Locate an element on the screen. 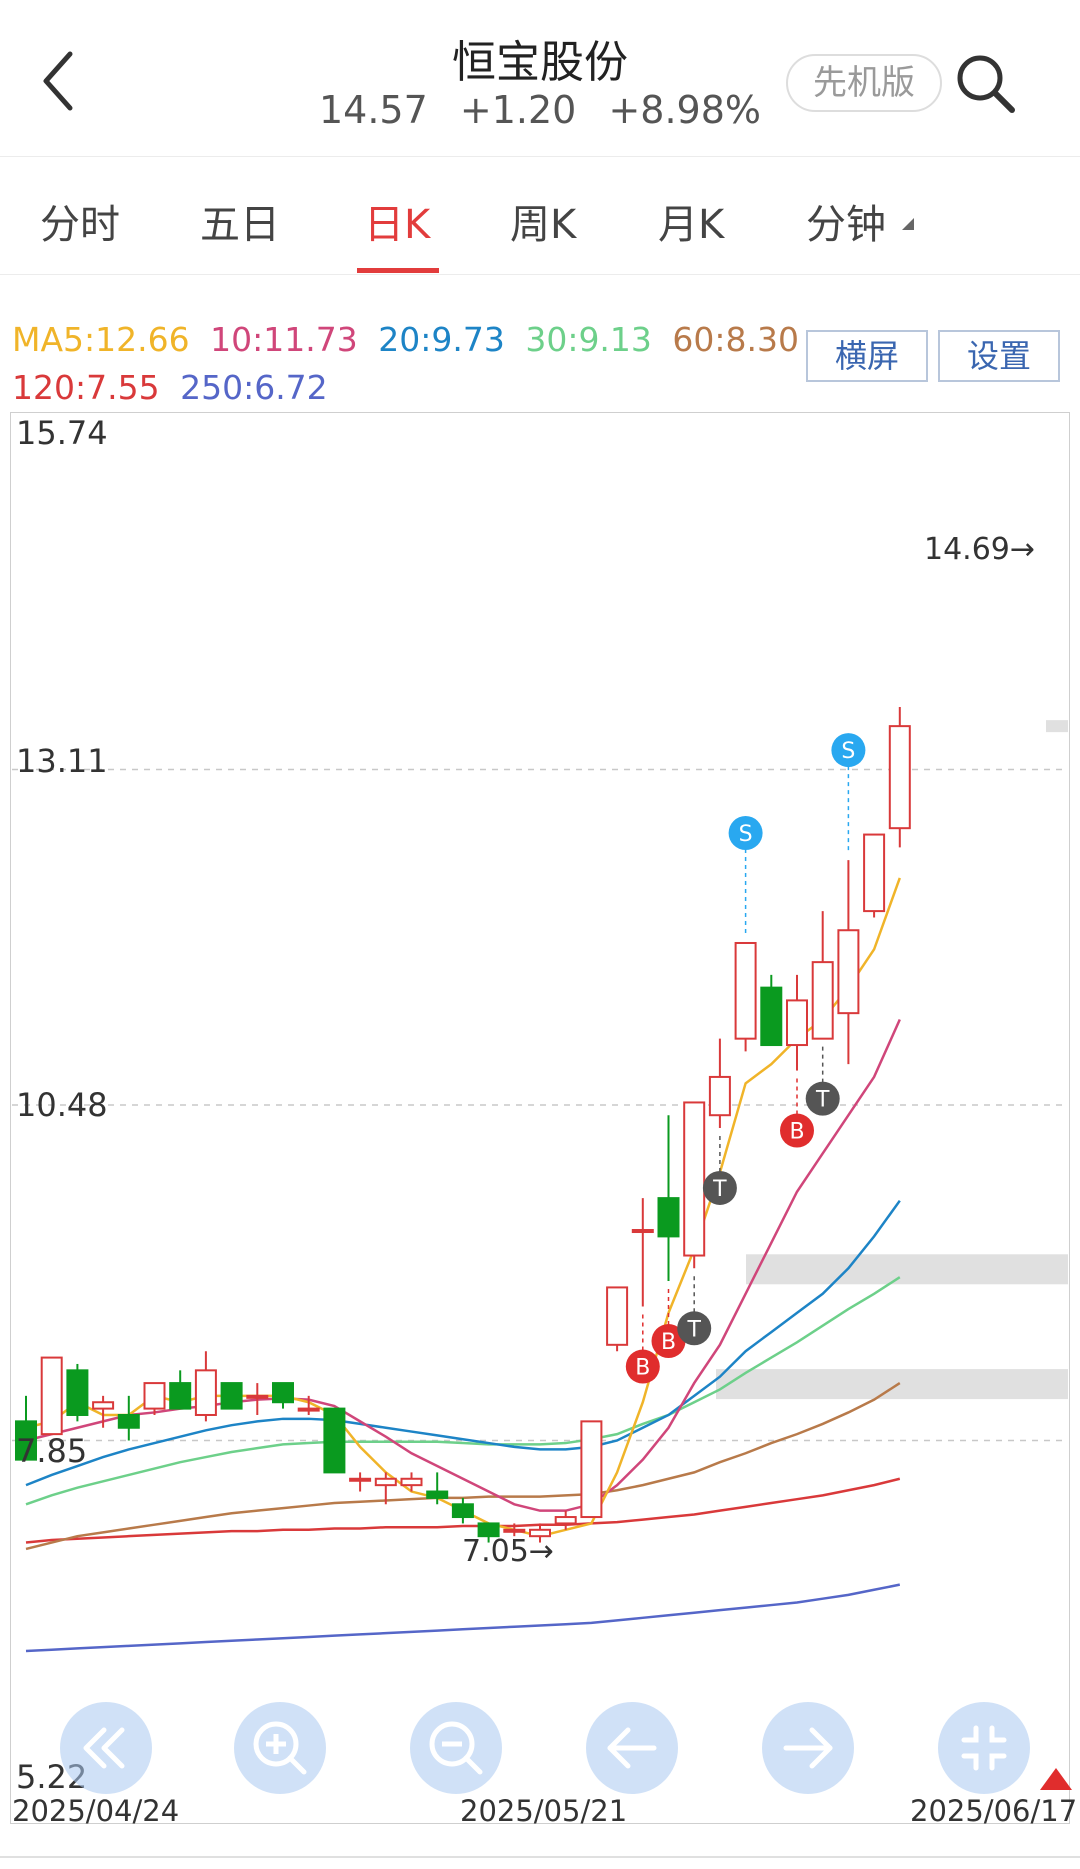 This screenshot has width=1080, height=1869. x-axis-mid-date: 2025/05/21 is located at coordinates (544, 1811).